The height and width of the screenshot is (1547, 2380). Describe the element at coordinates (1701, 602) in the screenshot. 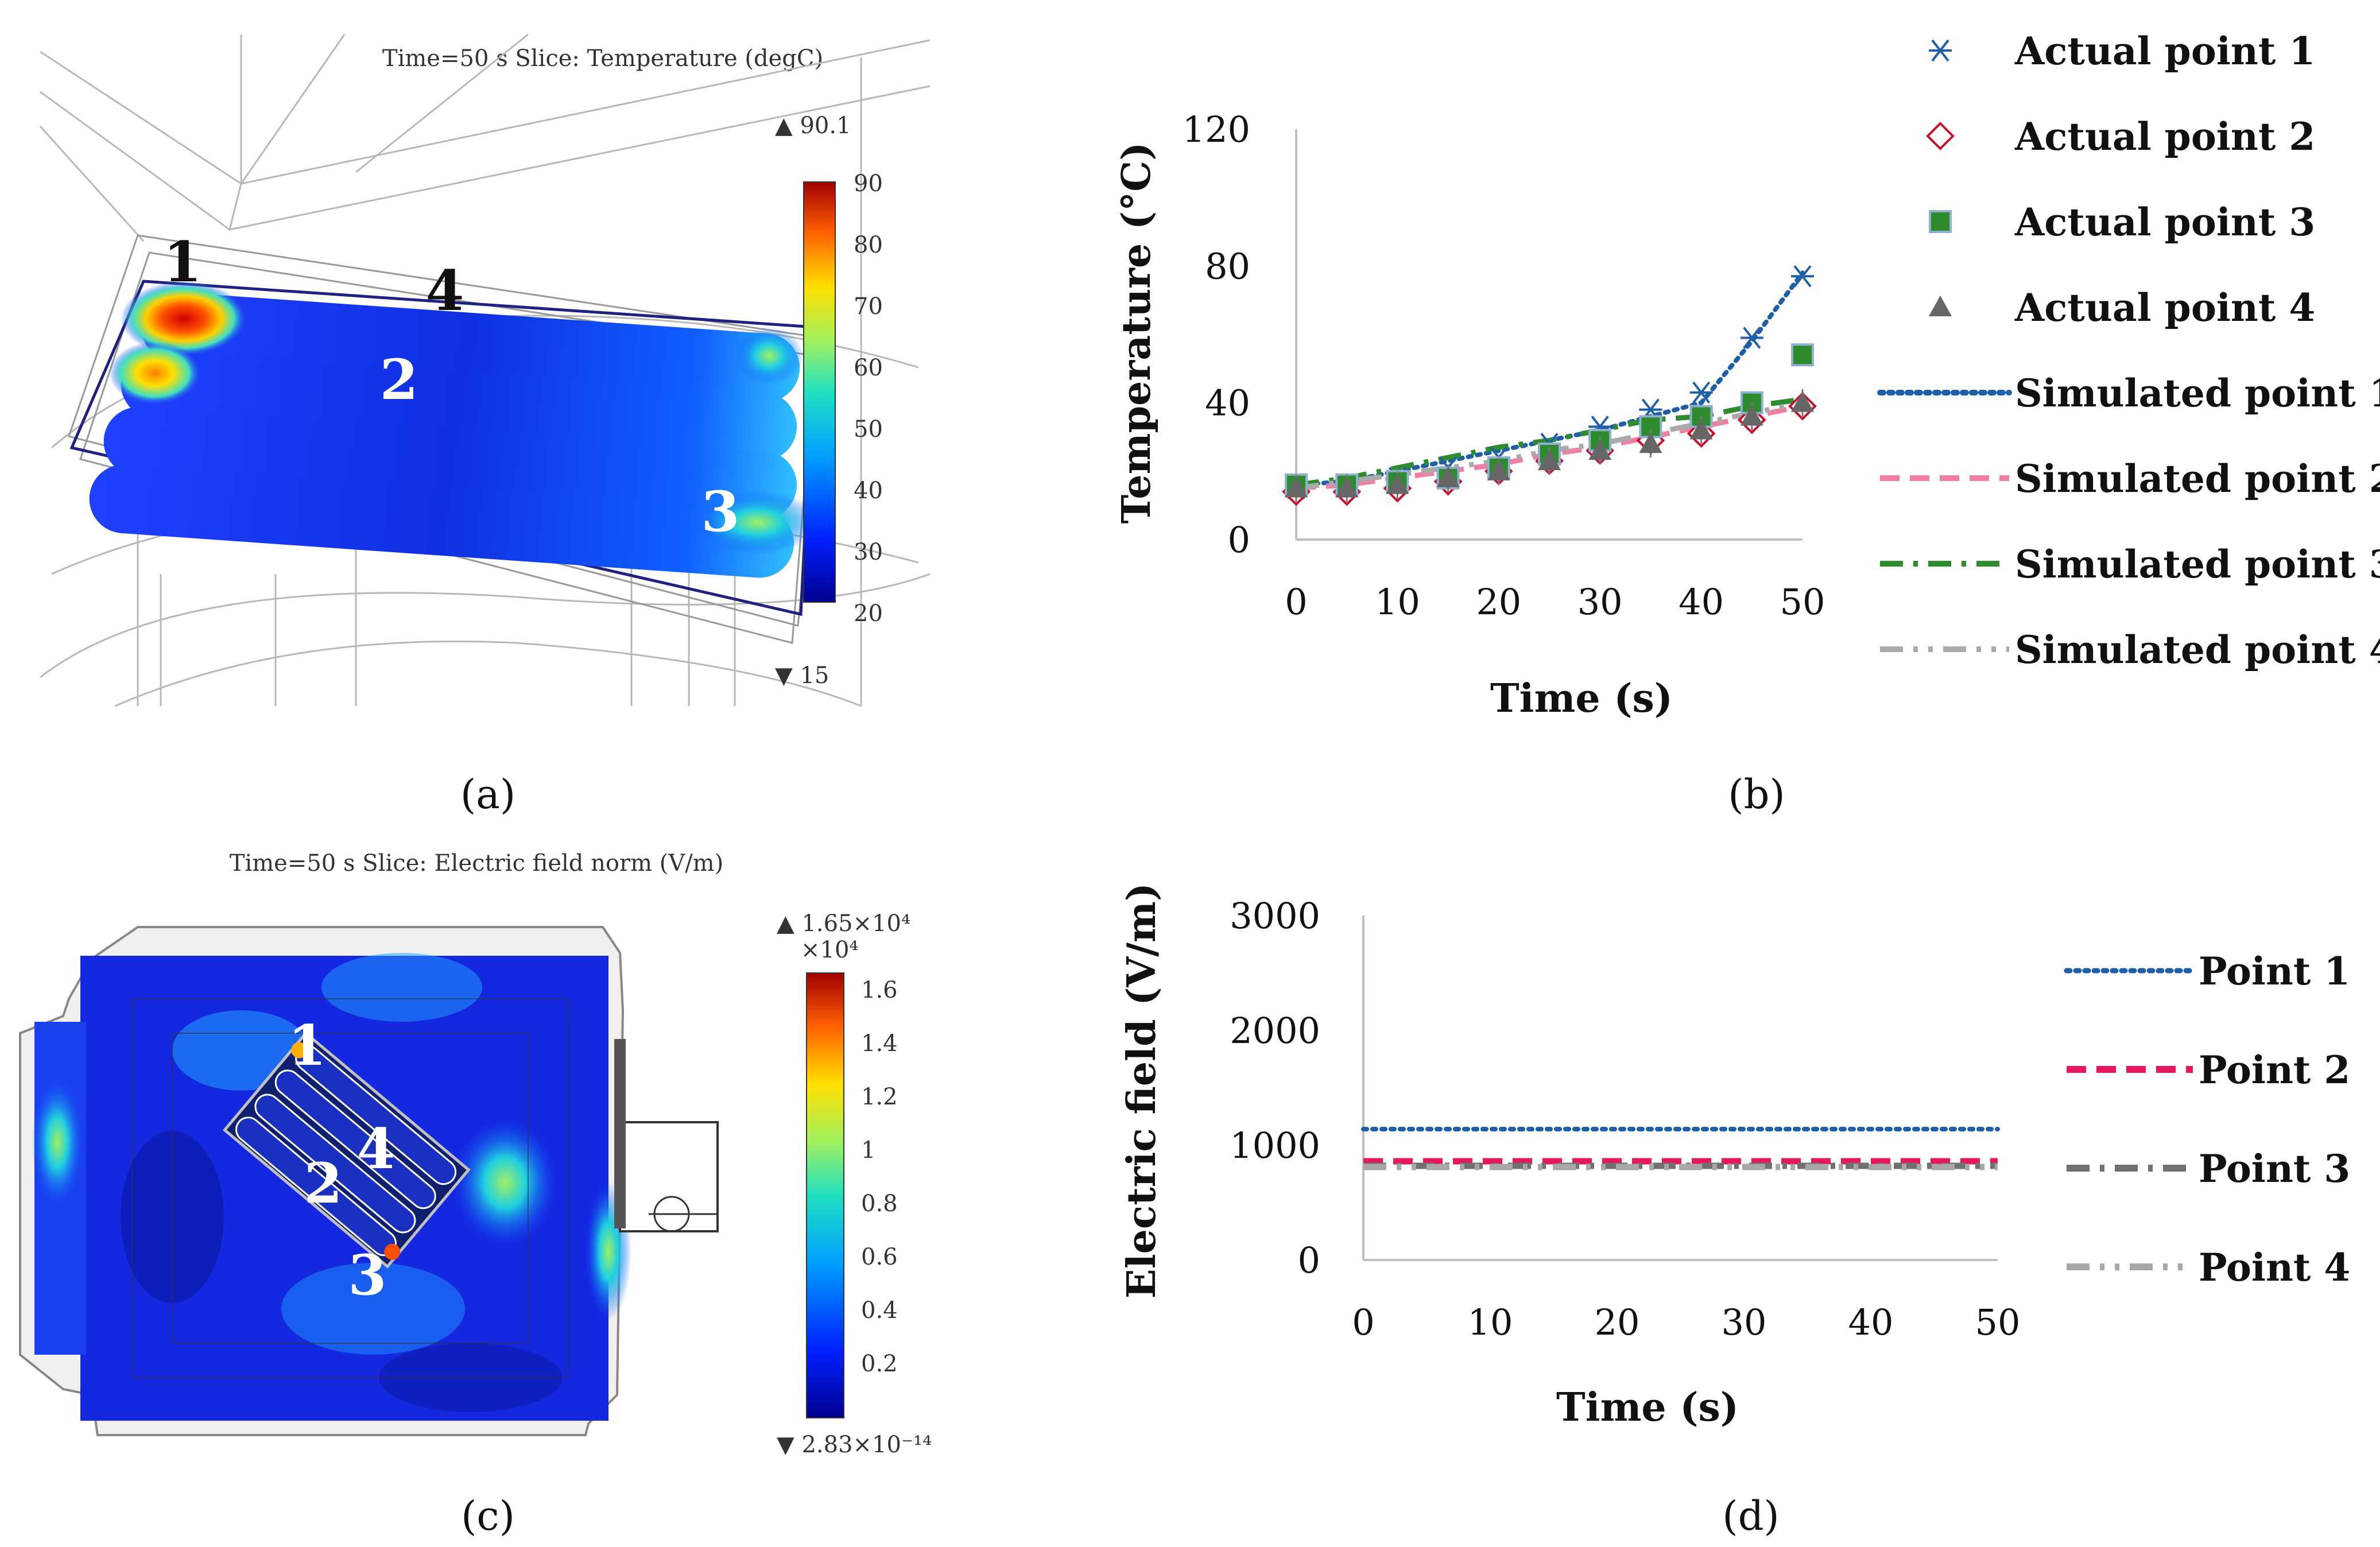

I see `chart-b-xtick: 40` at that location.